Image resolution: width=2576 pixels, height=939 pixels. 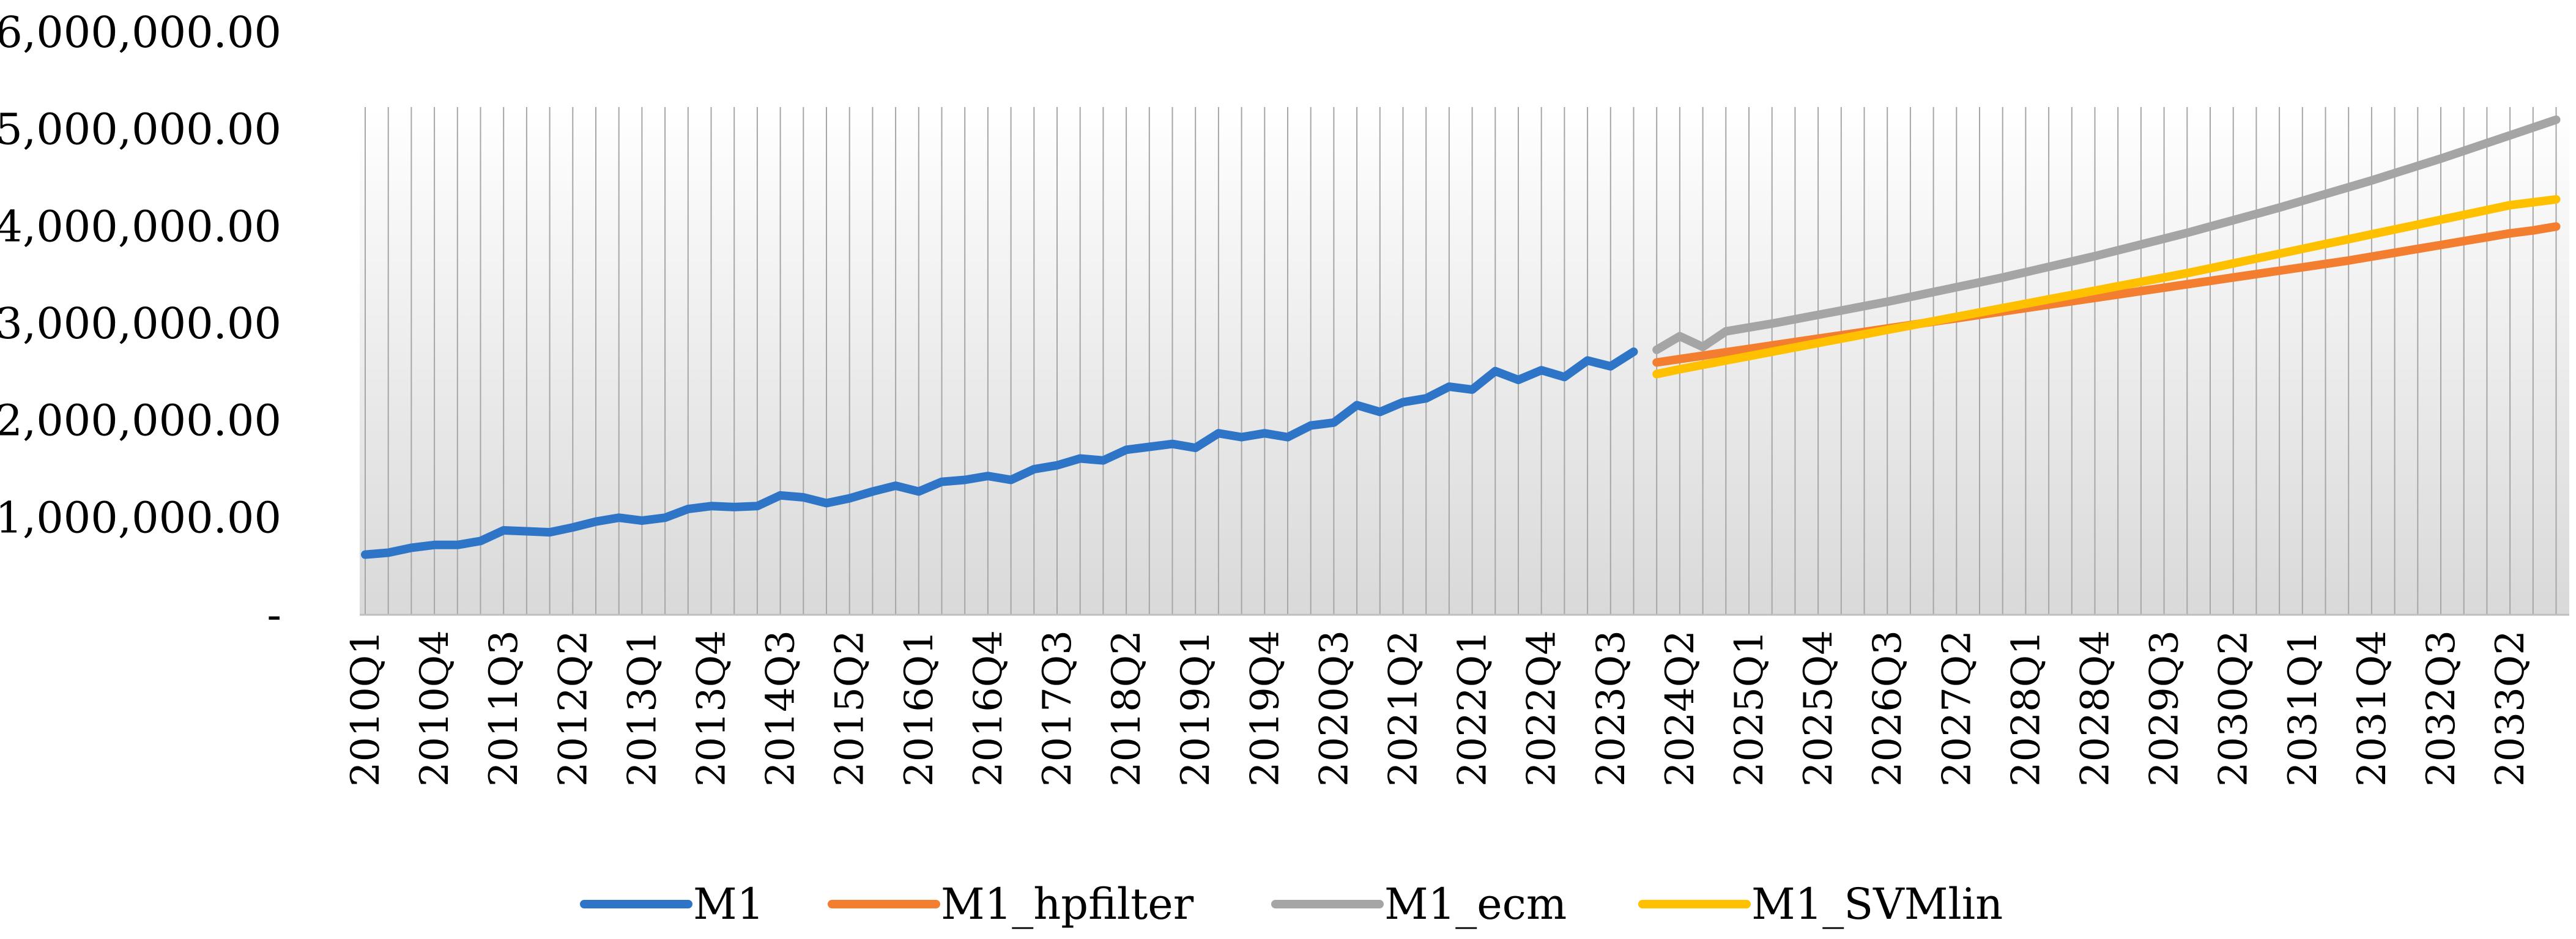 What do you see at coordinates (2372, 708) in the screenshot?
I see `x-tick-label: 2031Q4` at bounding box center [2372, 708].